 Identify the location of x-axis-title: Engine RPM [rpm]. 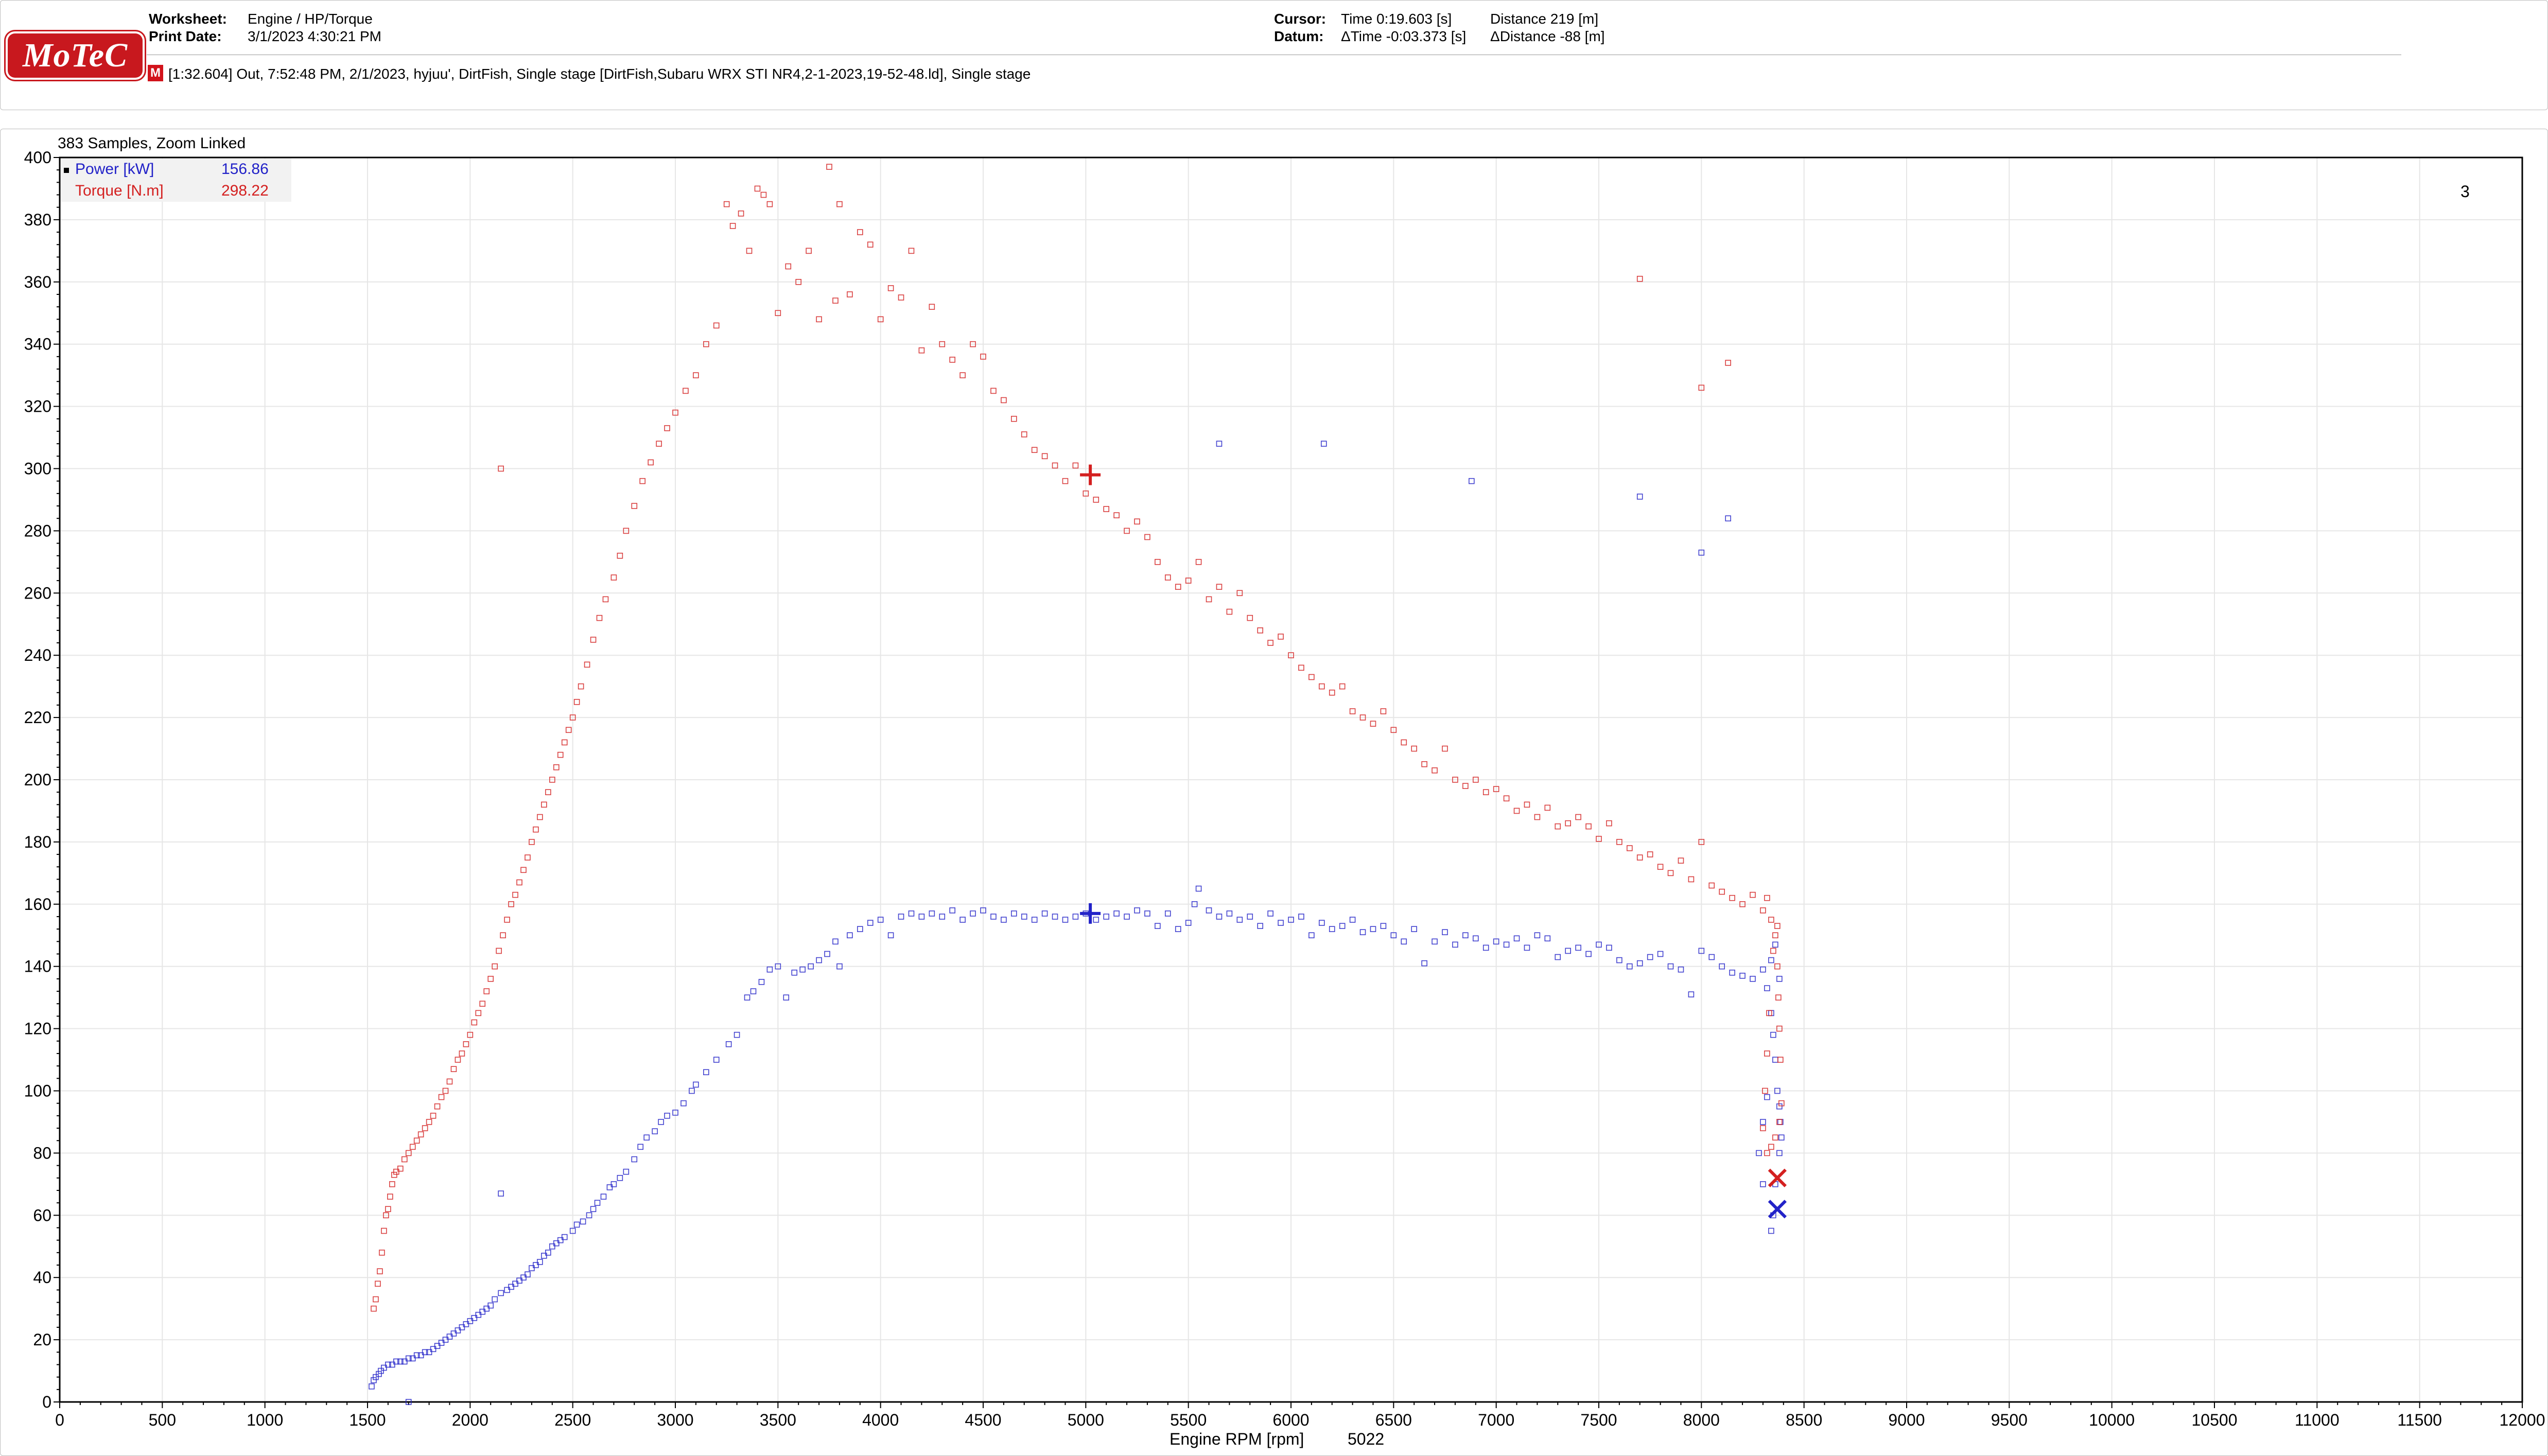
(1237, 1439).